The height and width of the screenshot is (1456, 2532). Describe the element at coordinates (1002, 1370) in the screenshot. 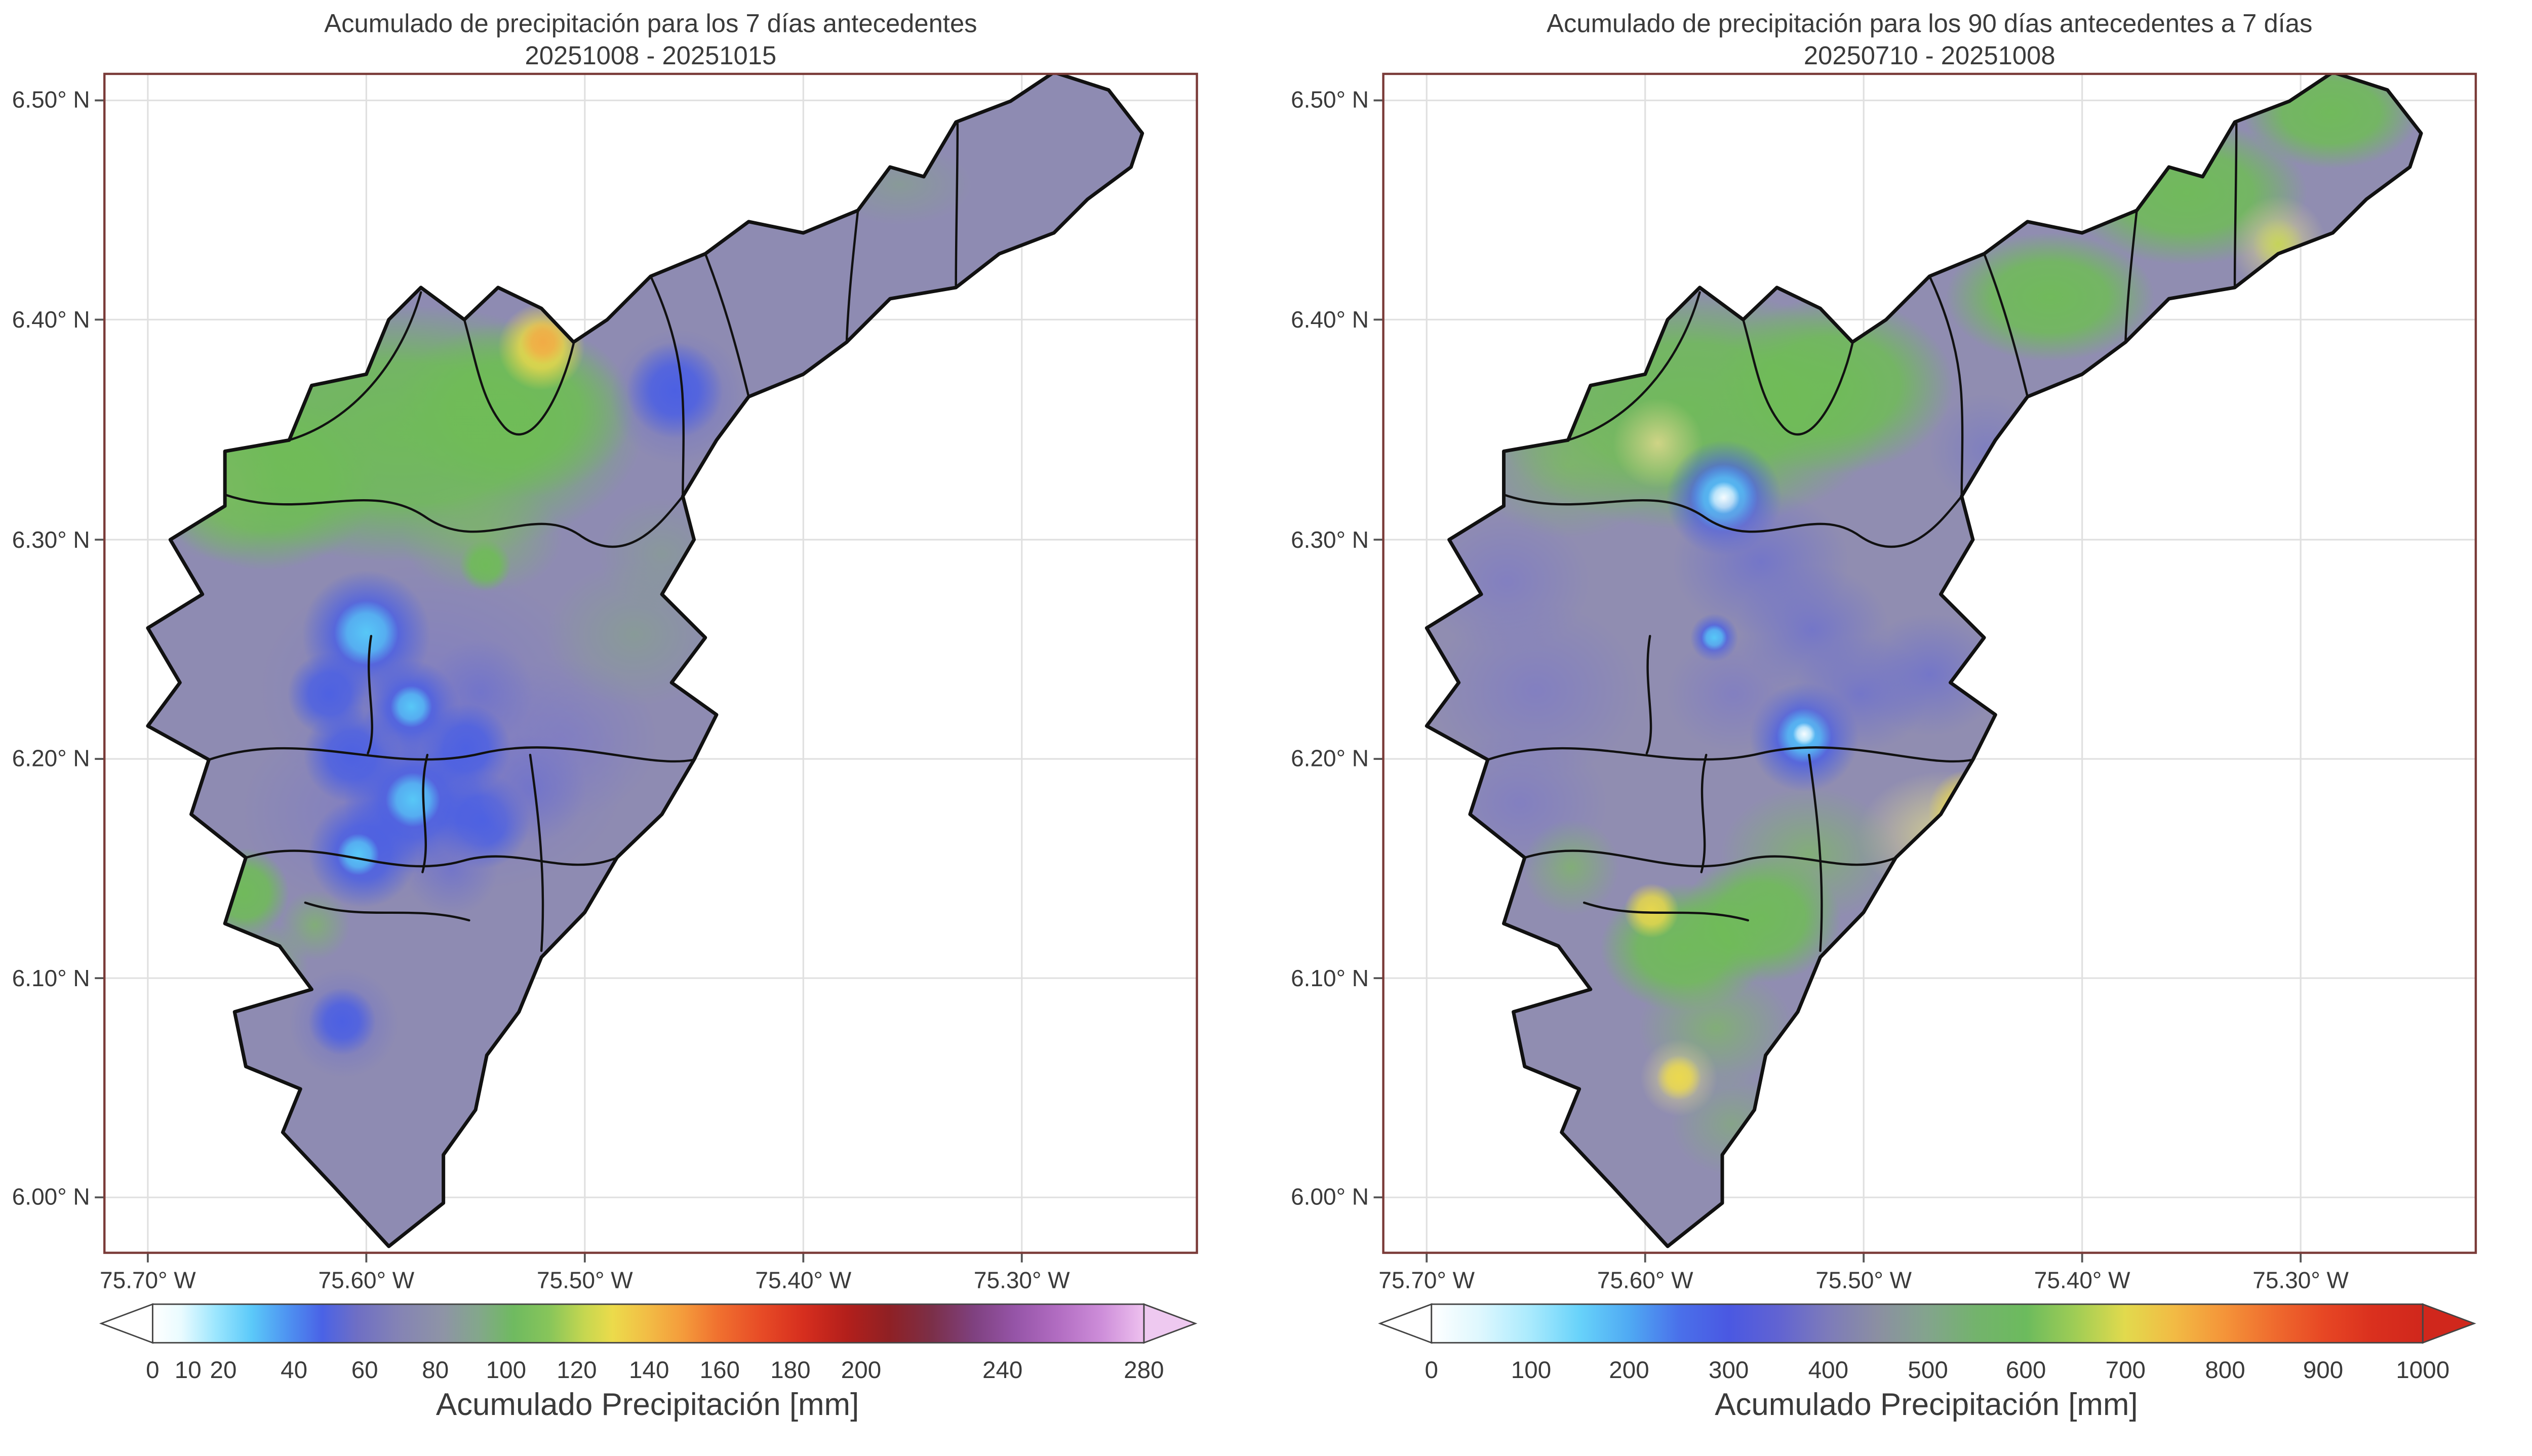

I see `colorbar-tick: 240` at that location.